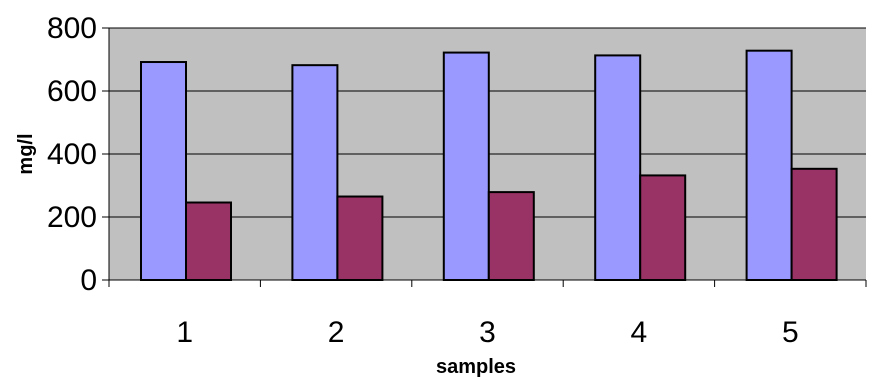  Describe the element at coordinates (72, 91) in the screenshot. I see `y-tick-label: 600` at that location.